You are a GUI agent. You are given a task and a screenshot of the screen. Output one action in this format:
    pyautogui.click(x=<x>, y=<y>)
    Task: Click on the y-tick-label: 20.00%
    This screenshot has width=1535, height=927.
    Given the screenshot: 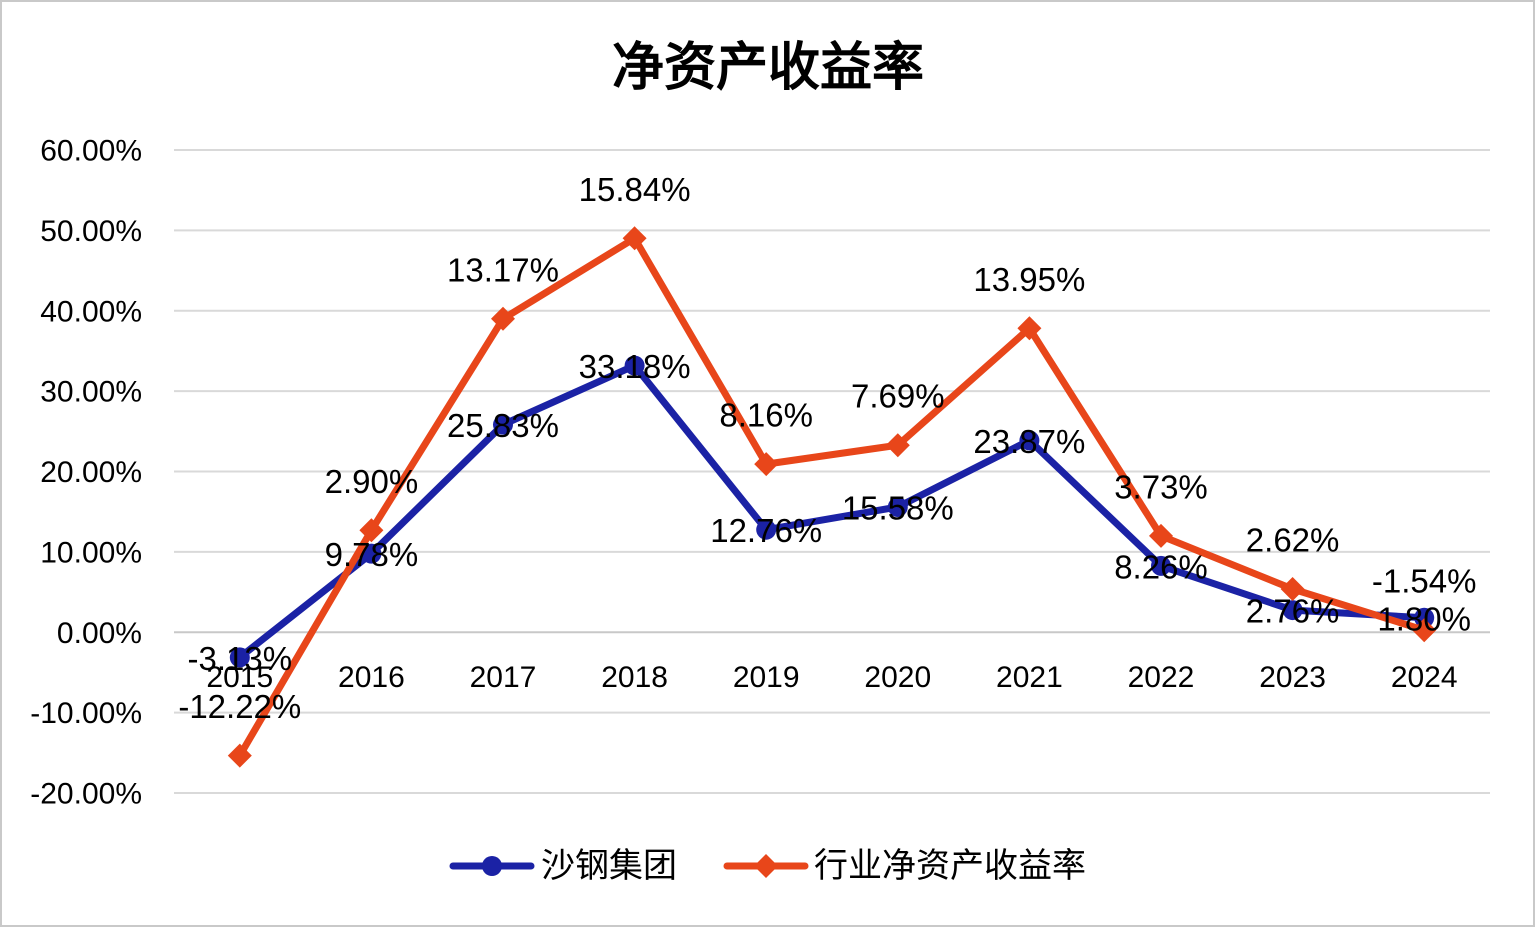 What is the action you would take?
    pyautogui.click(x=91, y=472)
    